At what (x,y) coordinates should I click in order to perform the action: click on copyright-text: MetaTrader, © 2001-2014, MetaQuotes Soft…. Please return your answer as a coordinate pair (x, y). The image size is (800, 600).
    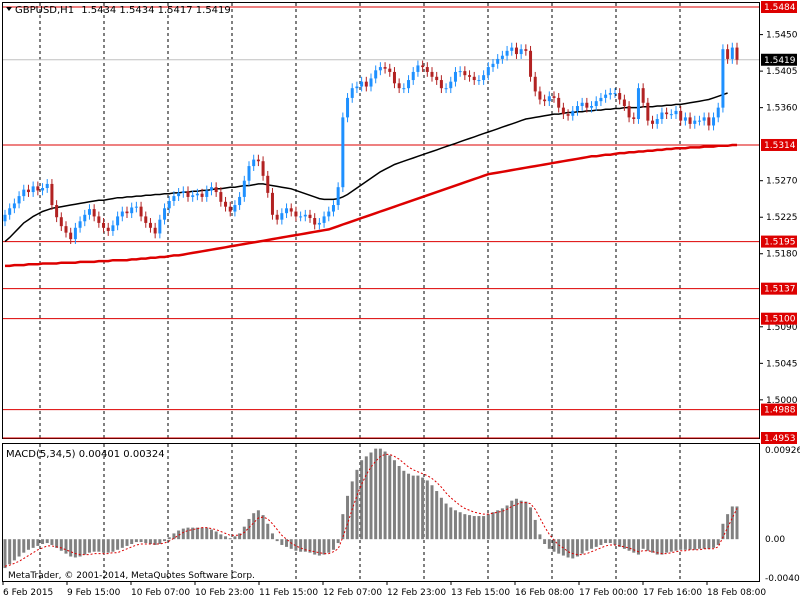
    Looking at the image, I should click on (131, 576).